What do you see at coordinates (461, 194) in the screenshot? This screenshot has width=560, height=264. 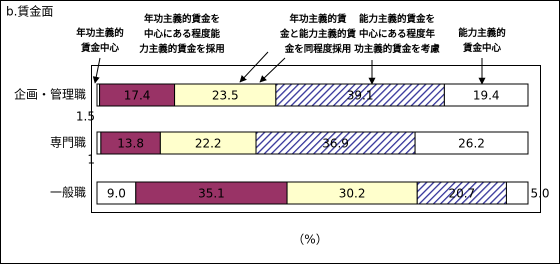 I see `data-label: 20.7` at bounding box center [461, 194].